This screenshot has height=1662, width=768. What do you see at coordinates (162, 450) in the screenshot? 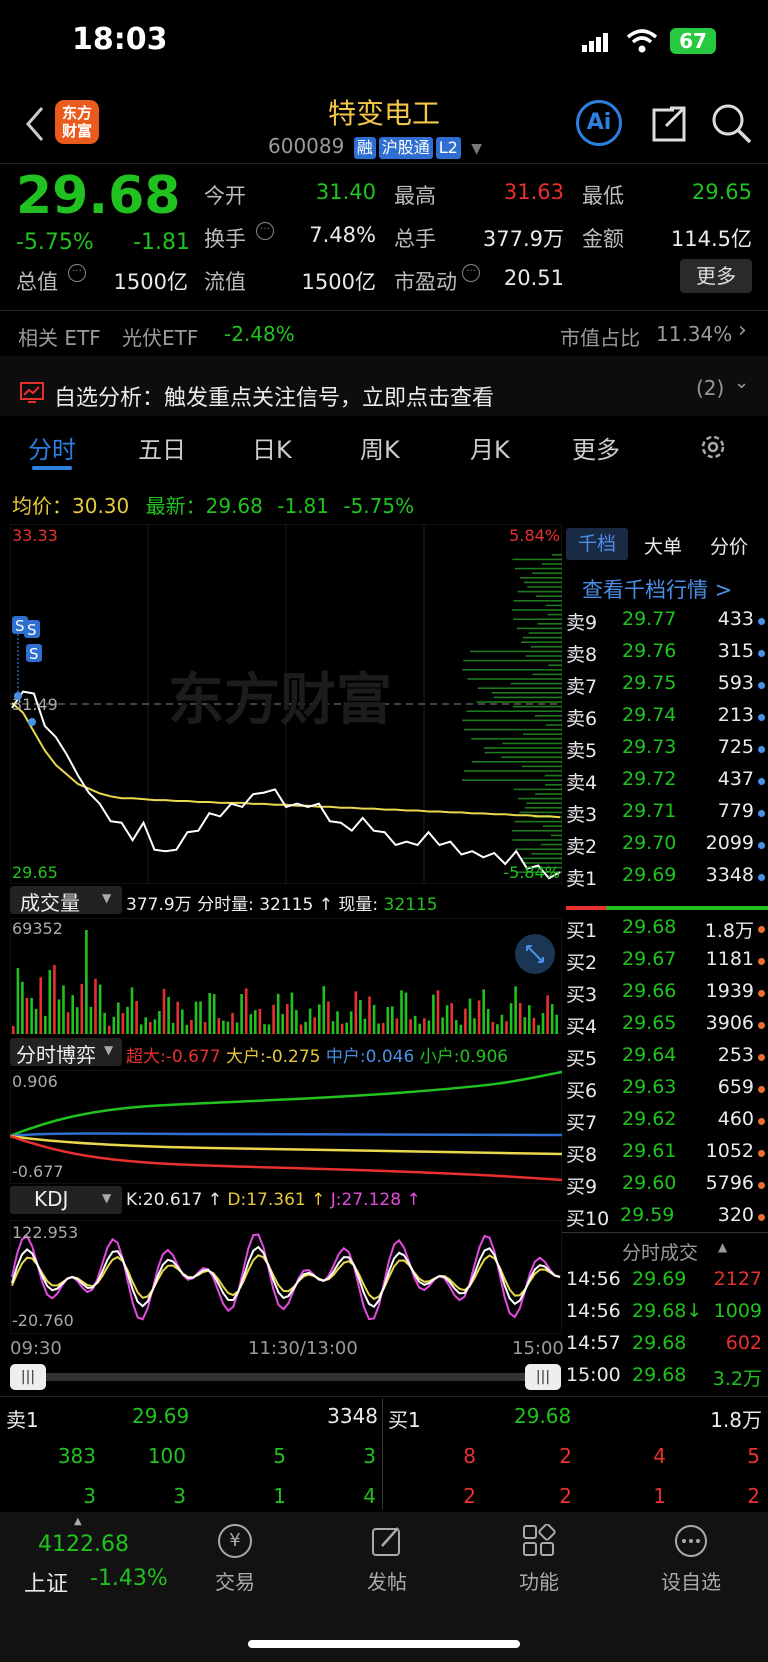
I see `tab-five-day: 五日` at bounding box center [162, 450].